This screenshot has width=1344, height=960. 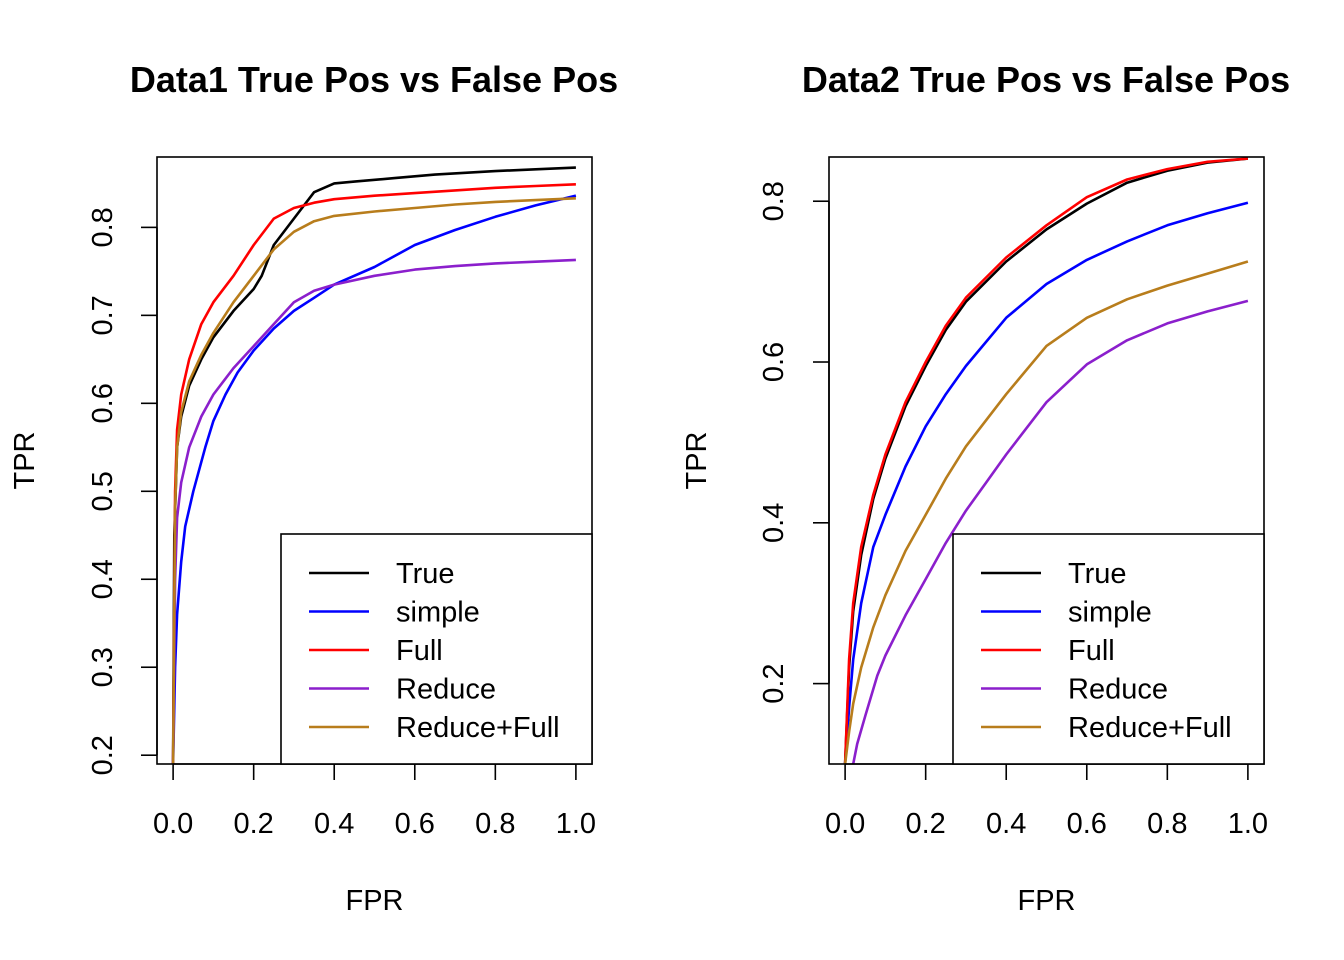 I want to click on y-axis: 0.2 0.3 0.4 0.5 0.6 0.7 0.8 TPR, so click(x=83, y=491).